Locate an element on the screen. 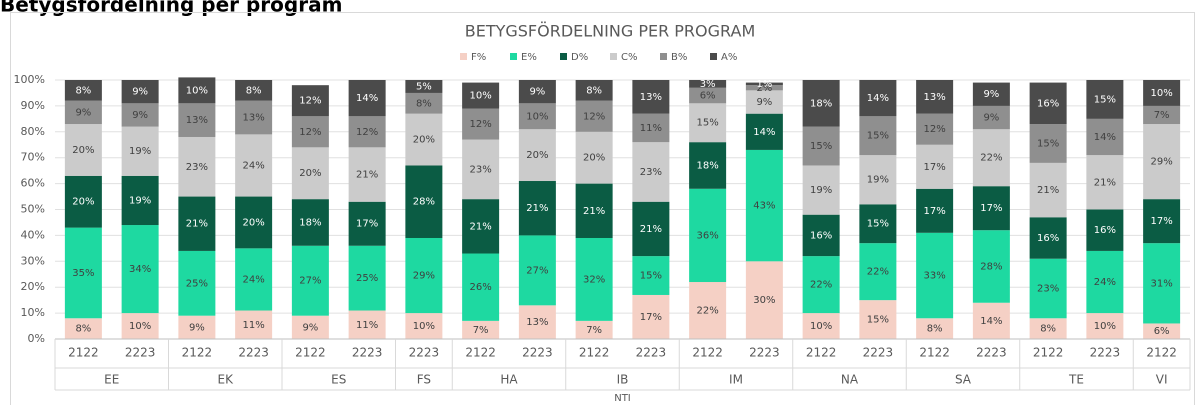 The image size is (1200, 405). data-label: 29% is located at coordinates (424, 276).